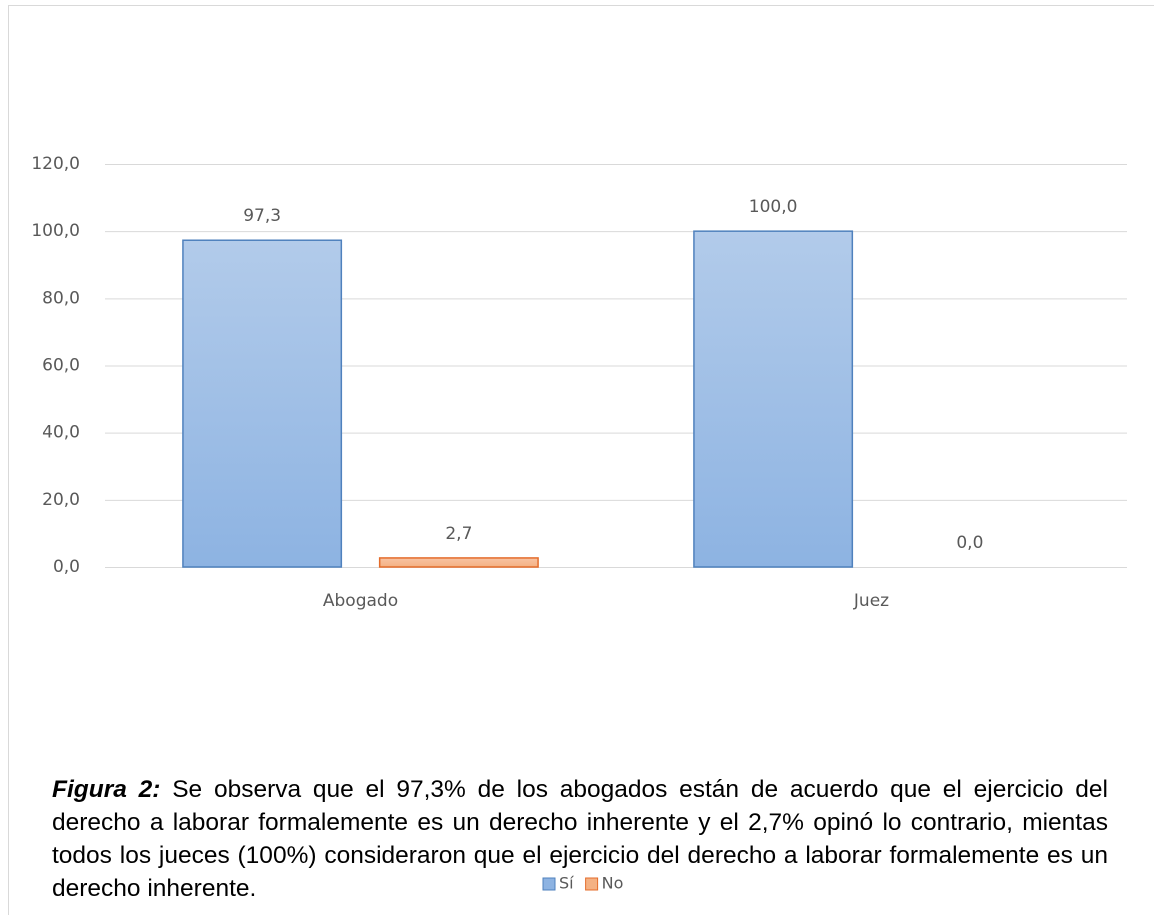 Image resolution: width=1154 pixels, height=915 pixels. Describe the element at coordinates (61, 500) in the screenshot. I see `y-tick-label: 20,0` at that location.